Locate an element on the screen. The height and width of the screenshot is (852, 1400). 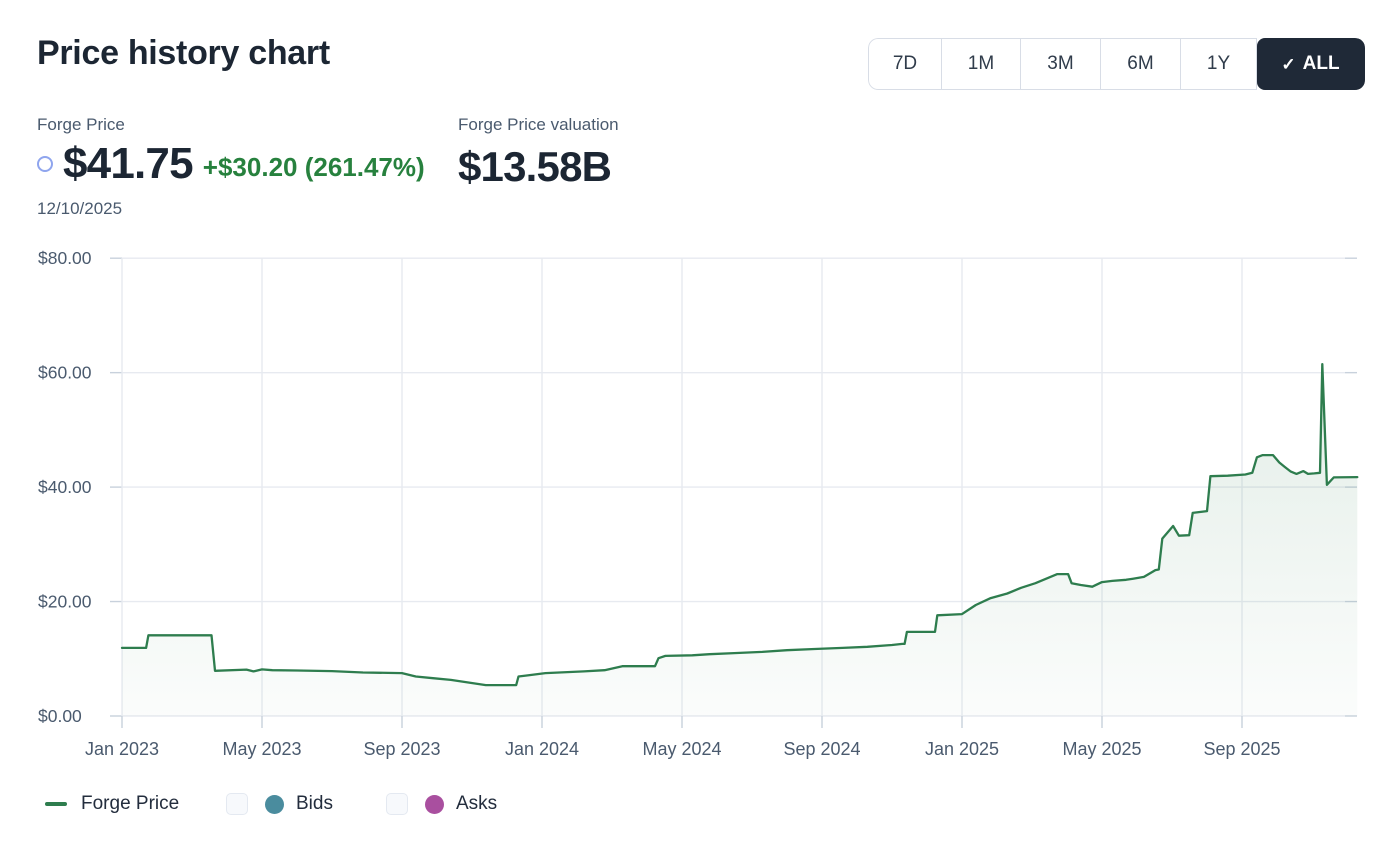
range-button-1y: 1Y is located at coordinates (1219, 64).